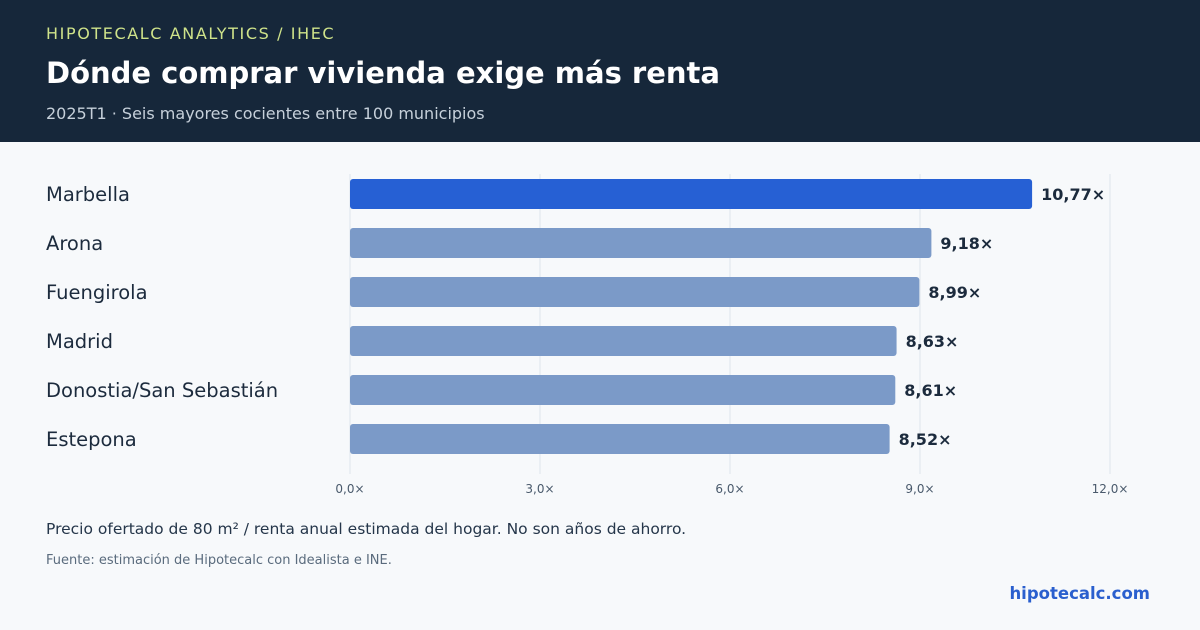  Describe the element at coordinates (966, 243) in the screenshot. I see `value-label: 9,18×` at that location.